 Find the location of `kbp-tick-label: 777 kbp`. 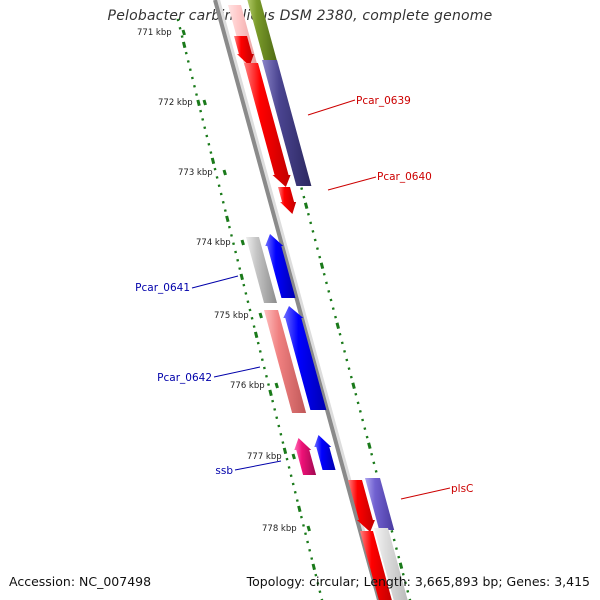

kbp-tick-label: 777 kbp is located at coordinates (264, 457).